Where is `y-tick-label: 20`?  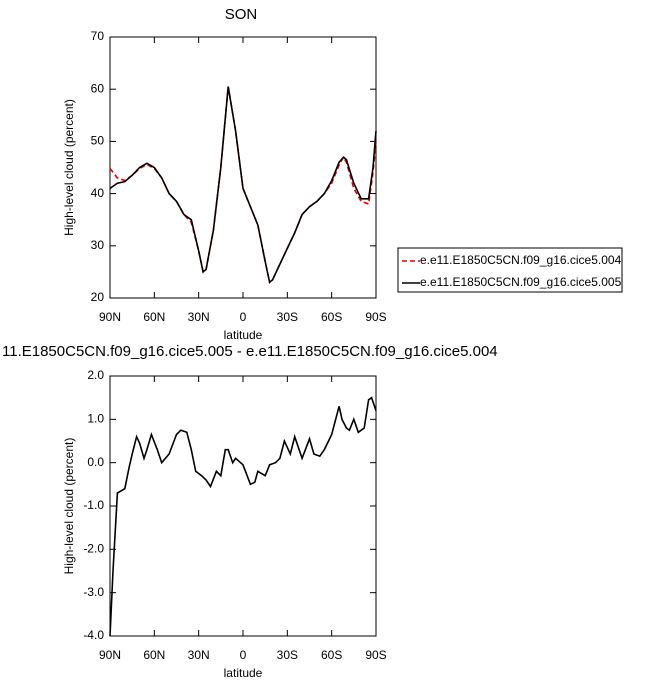 y-tick-label: 20 is located at coordinates (98, 297).